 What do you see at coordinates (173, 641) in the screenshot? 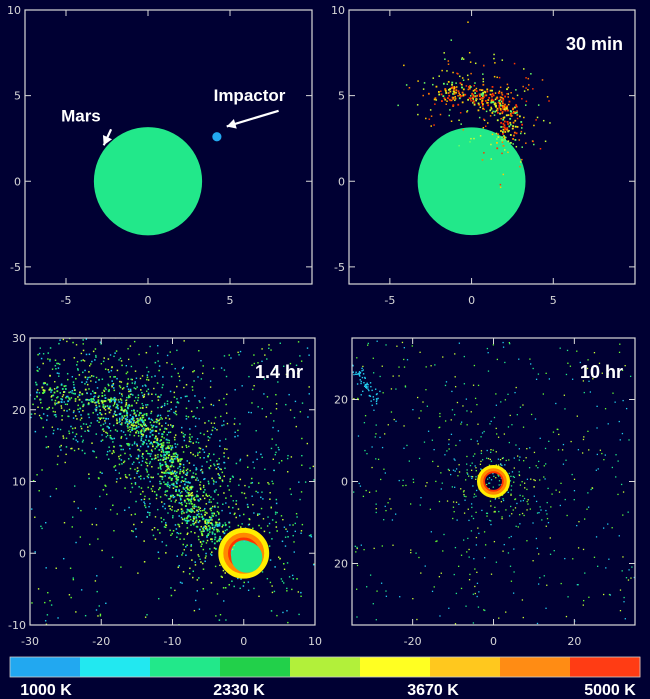
I see `x-tick-label: -10` at bounding box center [173, 641].